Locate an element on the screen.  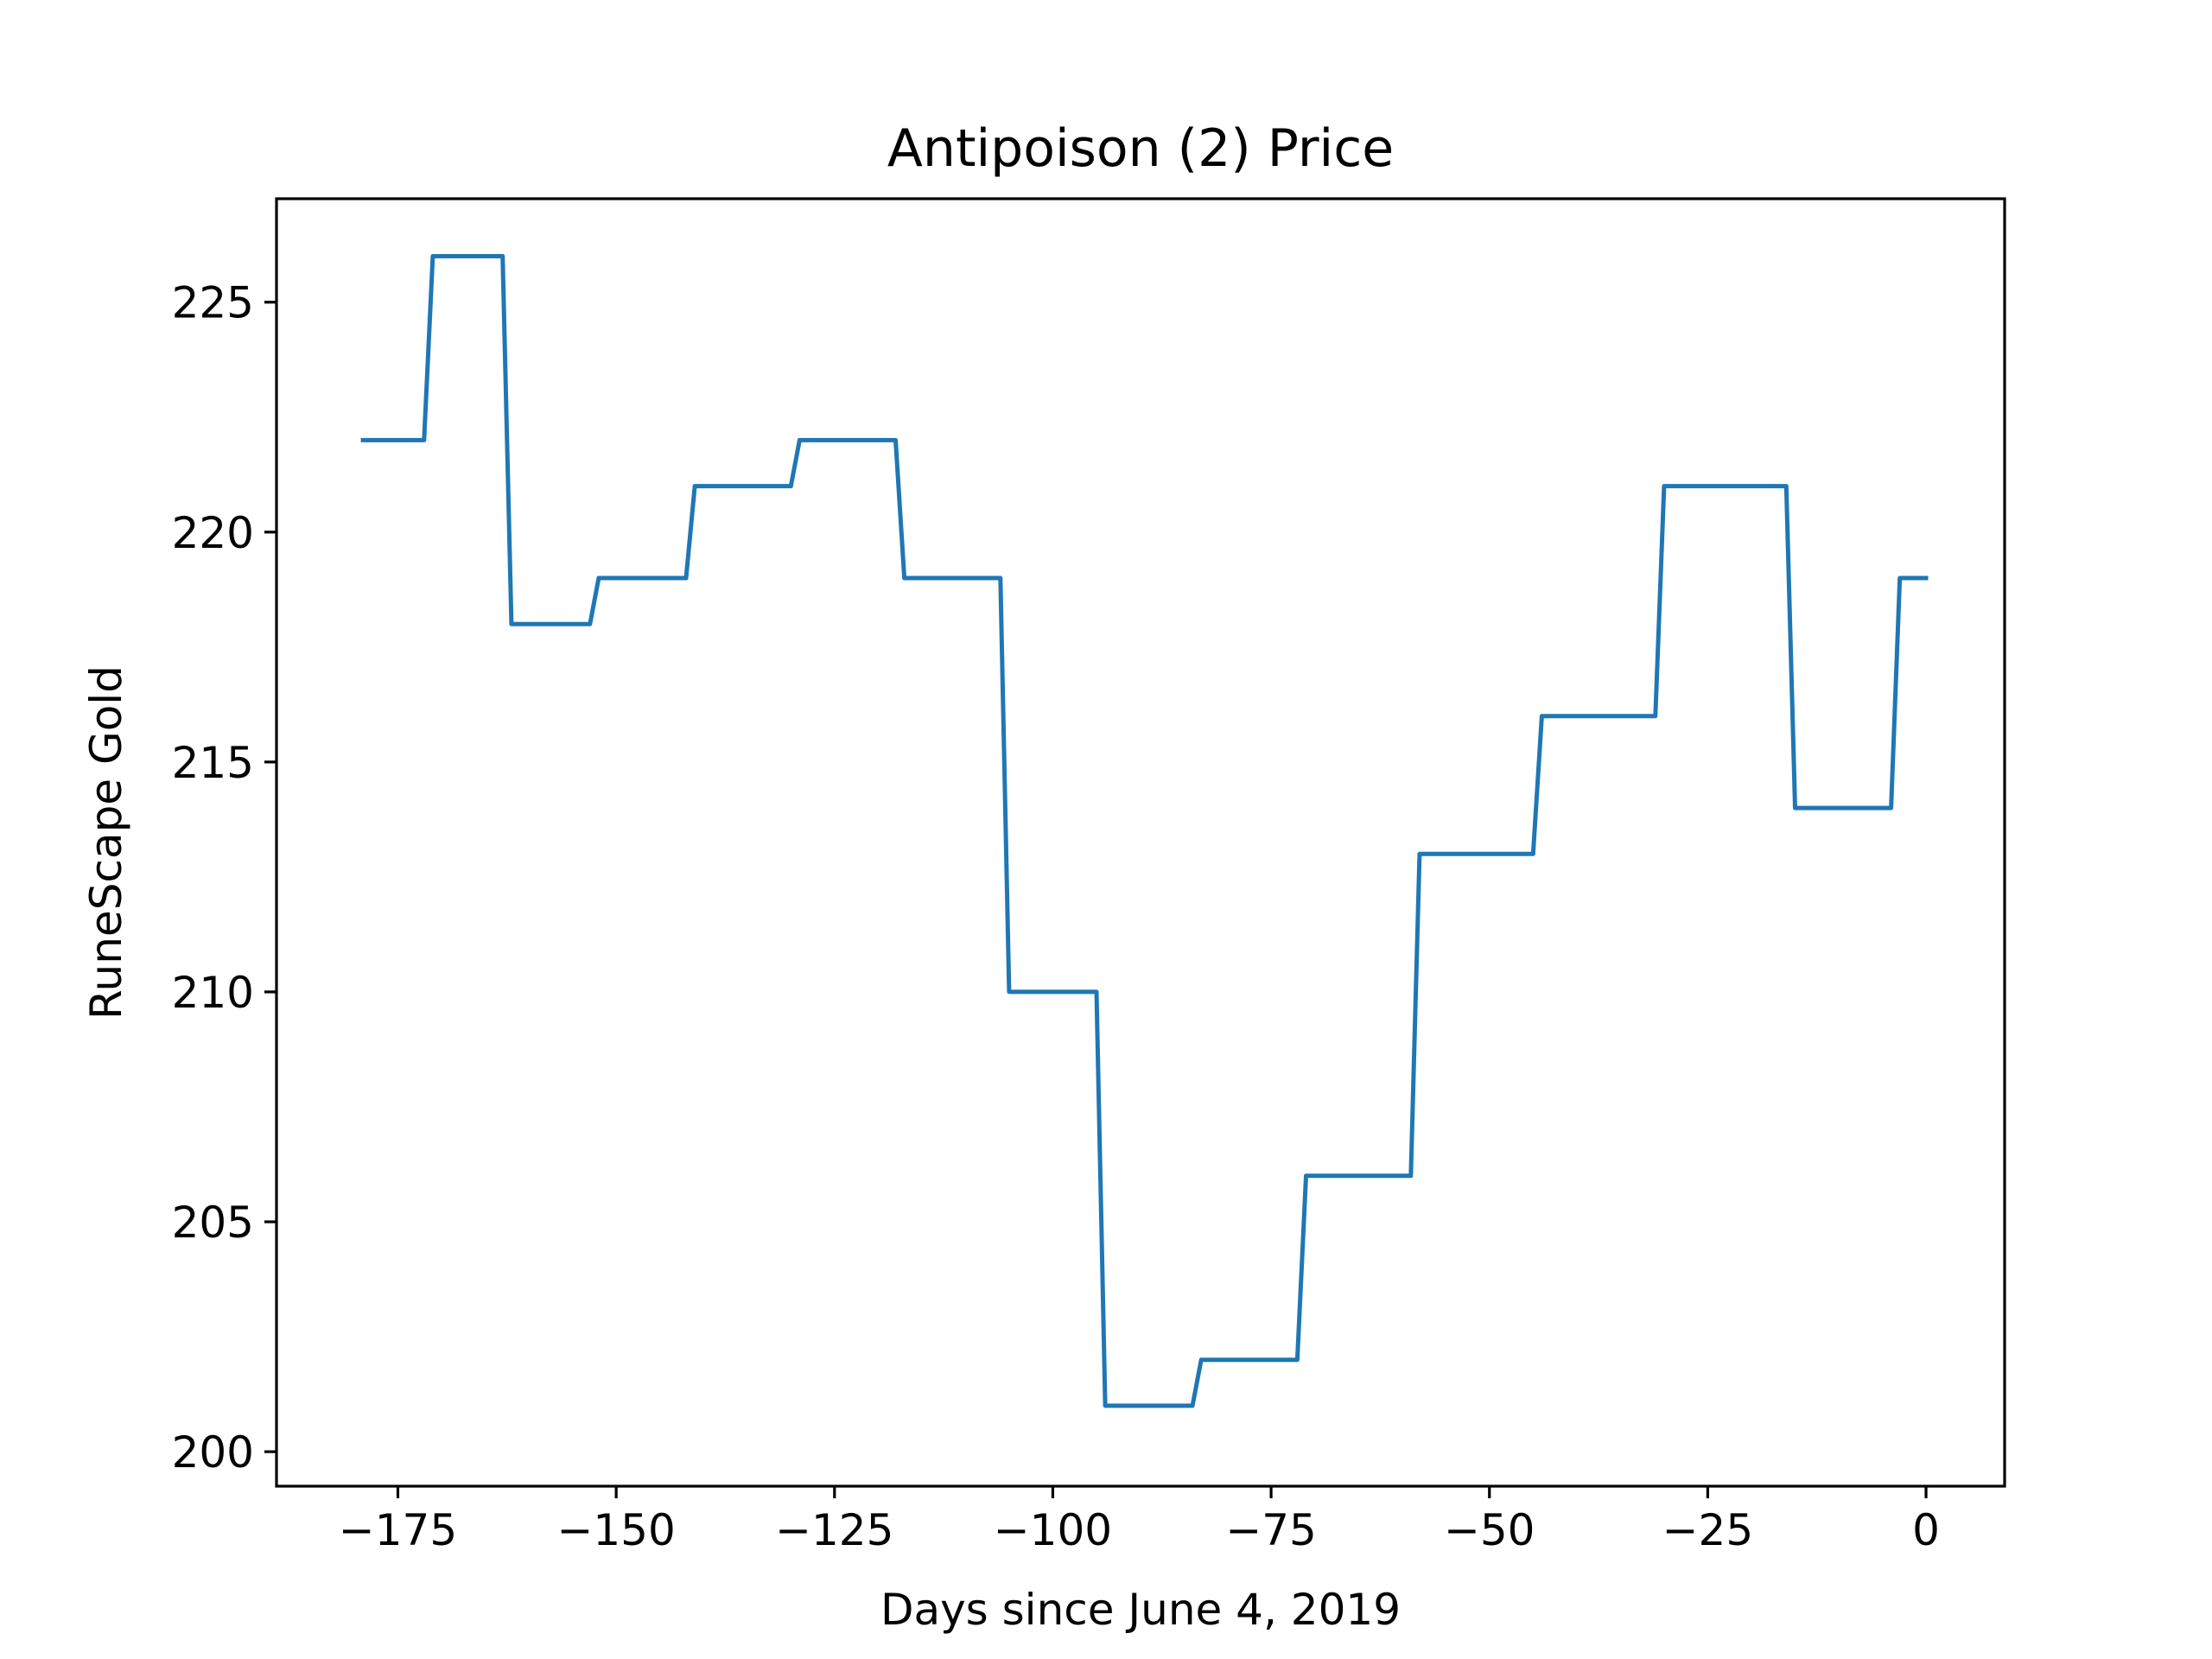
x-tick-label: −100 is located at coordinates (1053, 1530).